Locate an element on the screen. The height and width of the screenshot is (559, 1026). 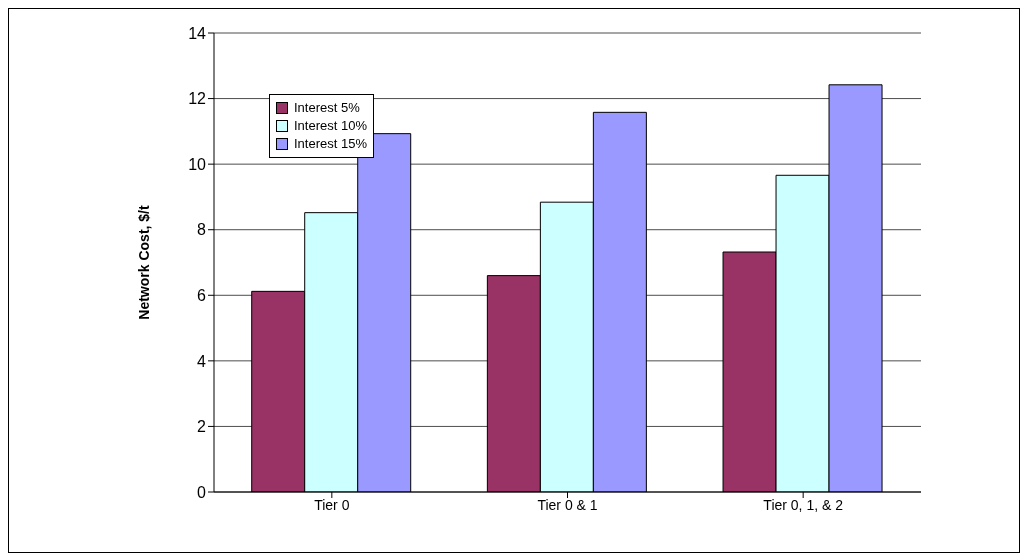
y-axis-title: Network Cost, $/t is located at coordinates (143, 262).